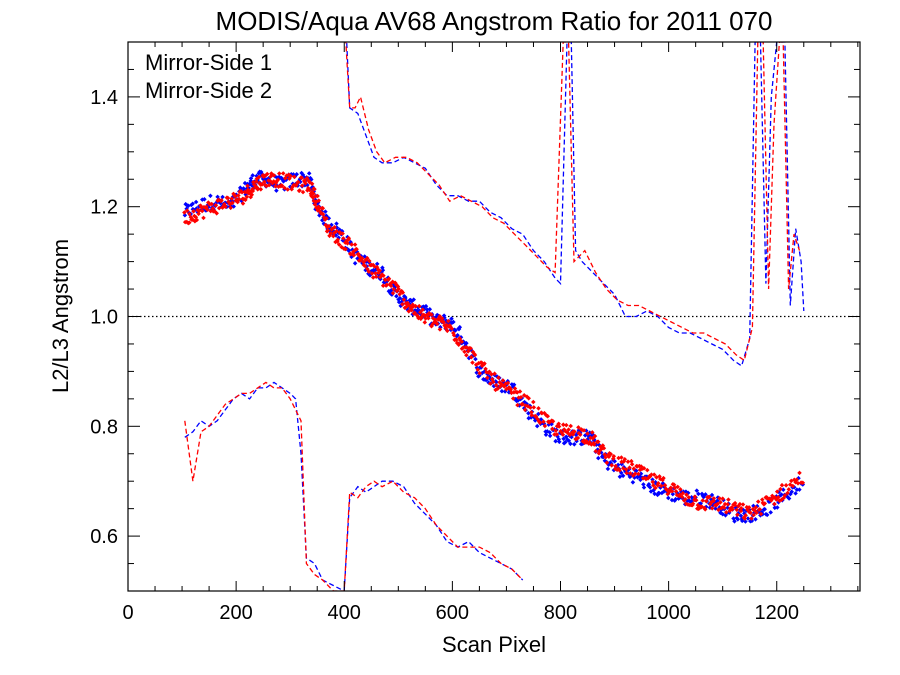 The image size is (900, 675). I want to click on x-tick-label: 800, so click(560, 613).